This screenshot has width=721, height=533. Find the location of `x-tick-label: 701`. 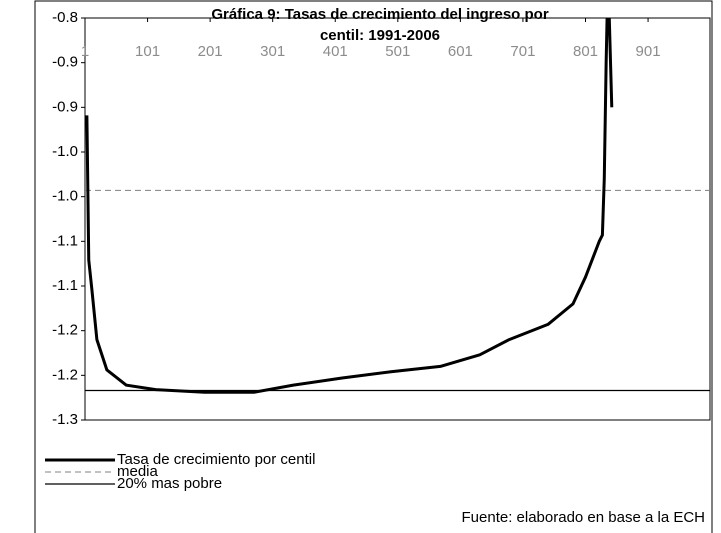

x-tick-label: 701 is located at coordinates (522, 51).